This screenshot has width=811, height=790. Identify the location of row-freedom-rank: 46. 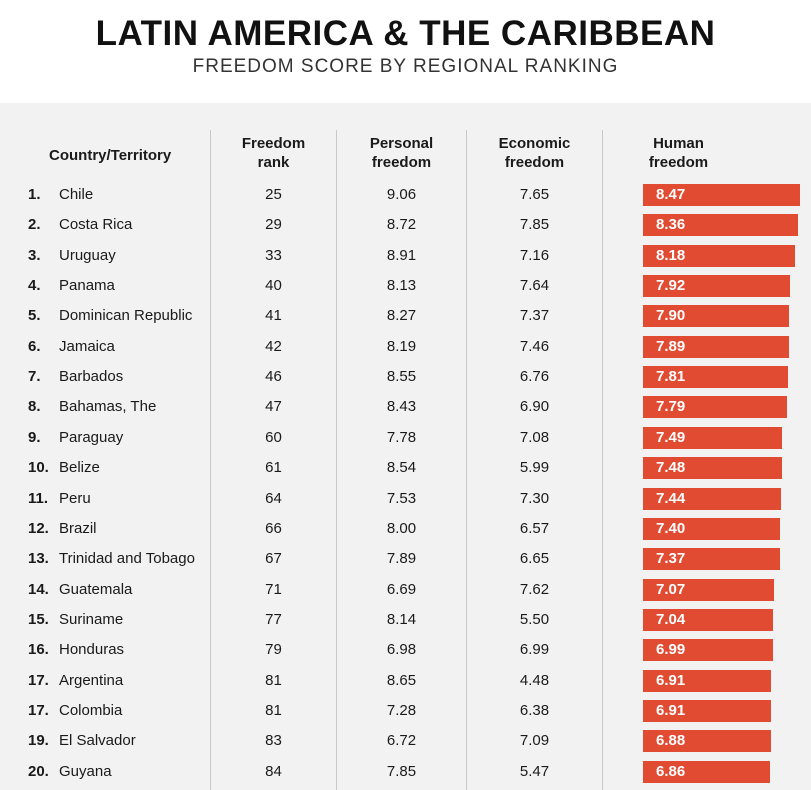
(273, 377).